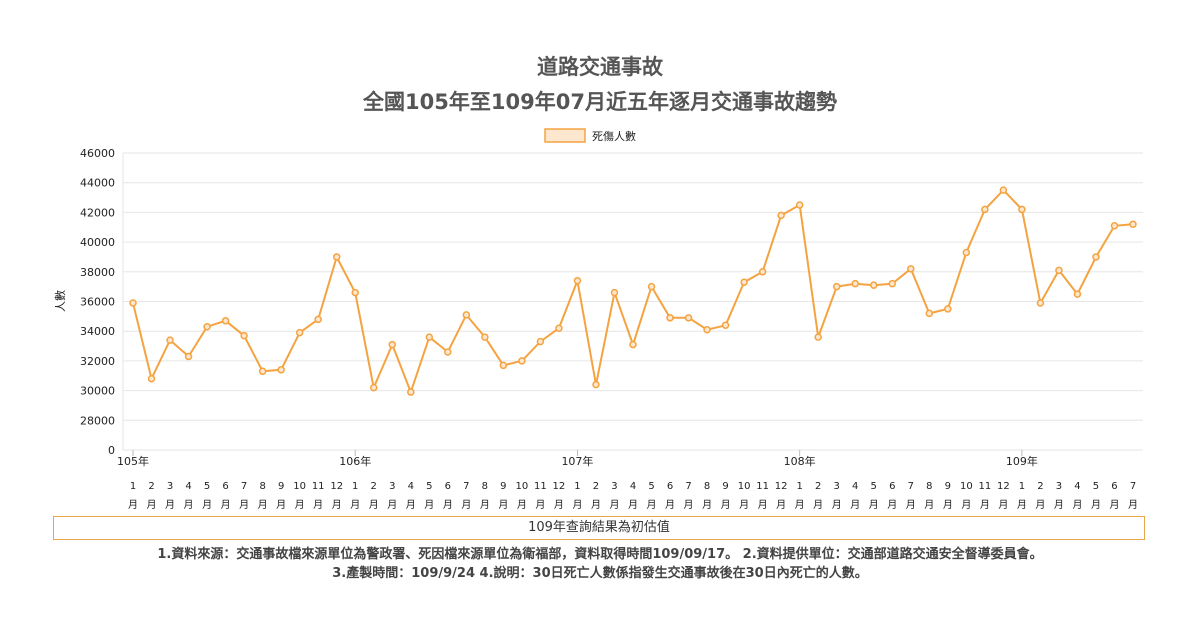 The width and height of the screenshot is (1200, 642). Describe the element at coordinates (599, 528) in the screenshot. I see `preliminary-note: 109年查詢結果為初估值` at that location.